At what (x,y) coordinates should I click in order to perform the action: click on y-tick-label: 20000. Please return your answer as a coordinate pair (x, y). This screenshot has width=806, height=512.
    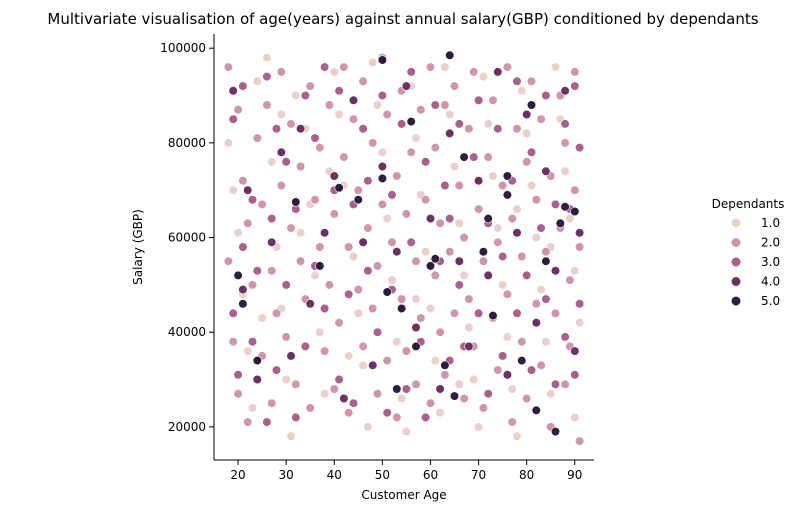
    Looking at the image, I should click on (187, 427).